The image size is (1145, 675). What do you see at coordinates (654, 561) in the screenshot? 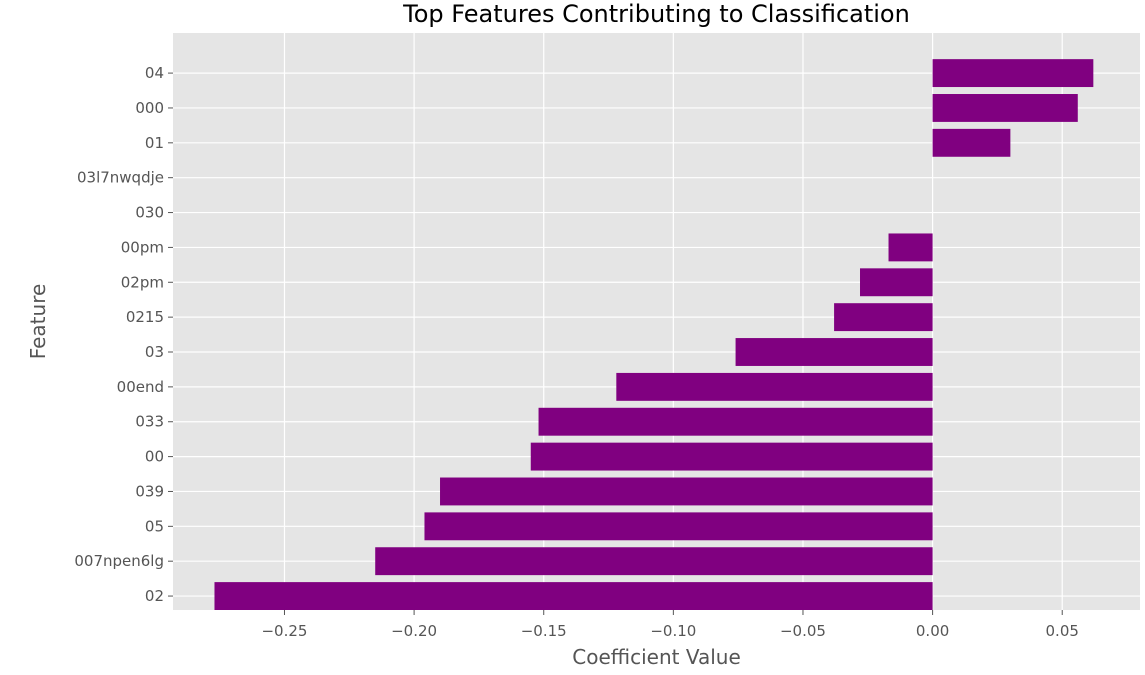
I see `bar-007npen6lg` at bounding box center [654, 561].